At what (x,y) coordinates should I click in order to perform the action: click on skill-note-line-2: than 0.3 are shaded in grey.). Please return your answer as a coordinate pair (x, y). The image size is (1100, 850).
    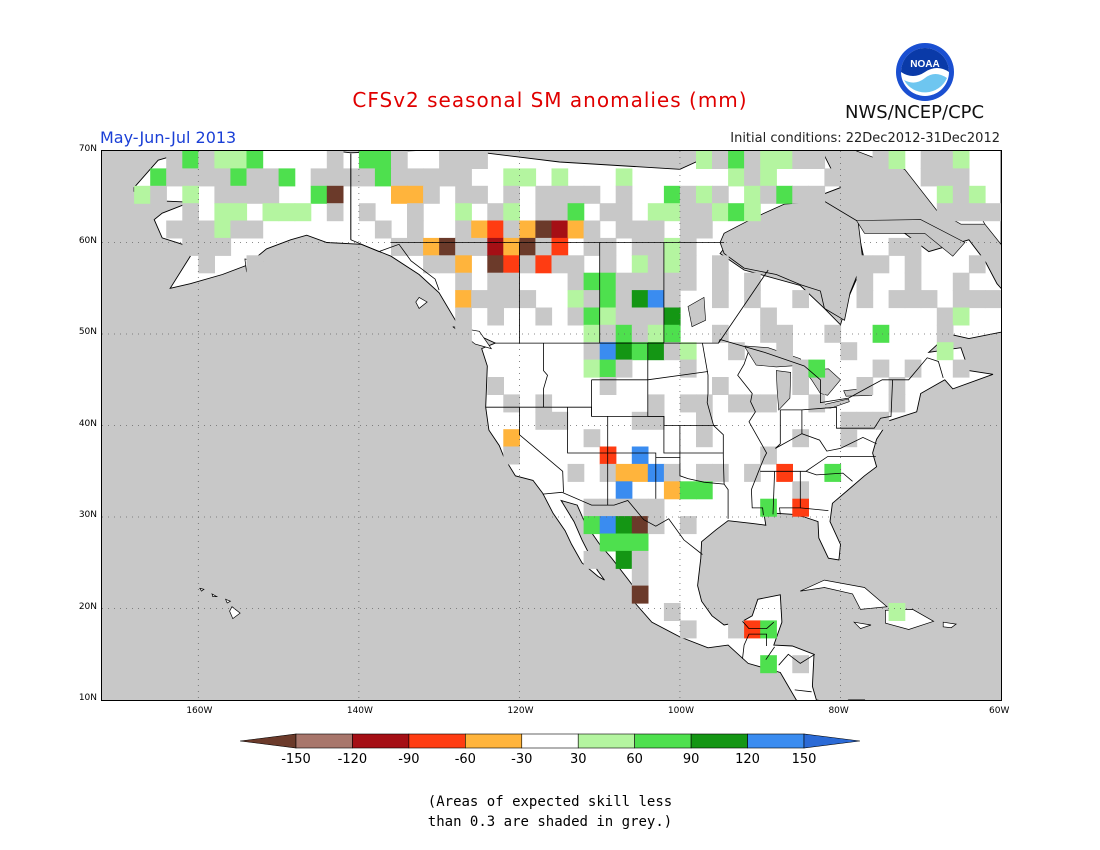
    Looking at the image, I should click on (550, 822).